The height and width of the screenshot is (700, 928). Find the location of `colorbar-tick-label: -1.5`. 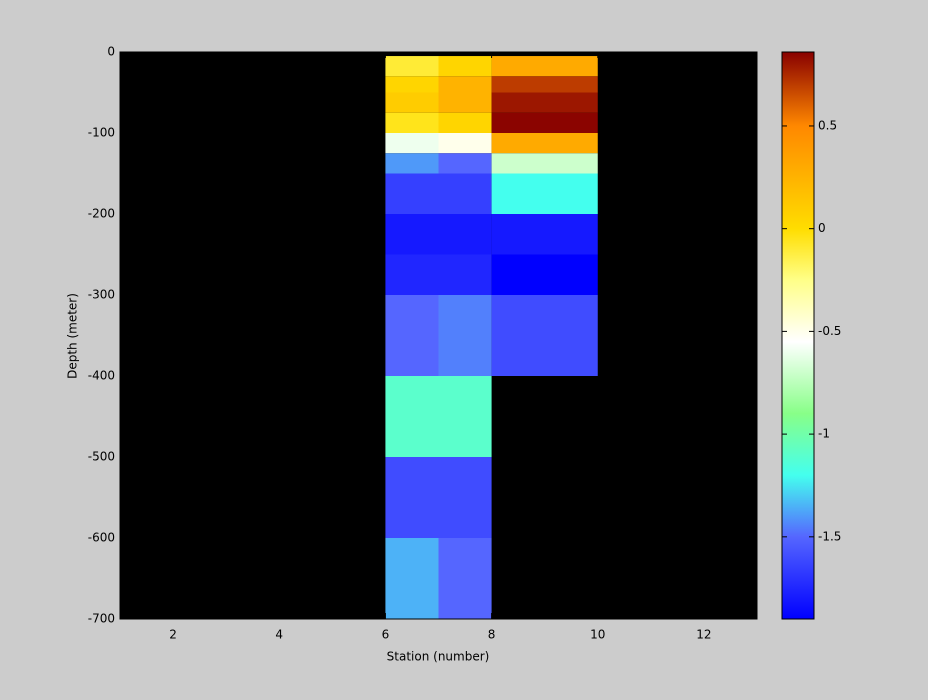

colorbar-tick-label: -1.5 is located at coordinates (829, 536).